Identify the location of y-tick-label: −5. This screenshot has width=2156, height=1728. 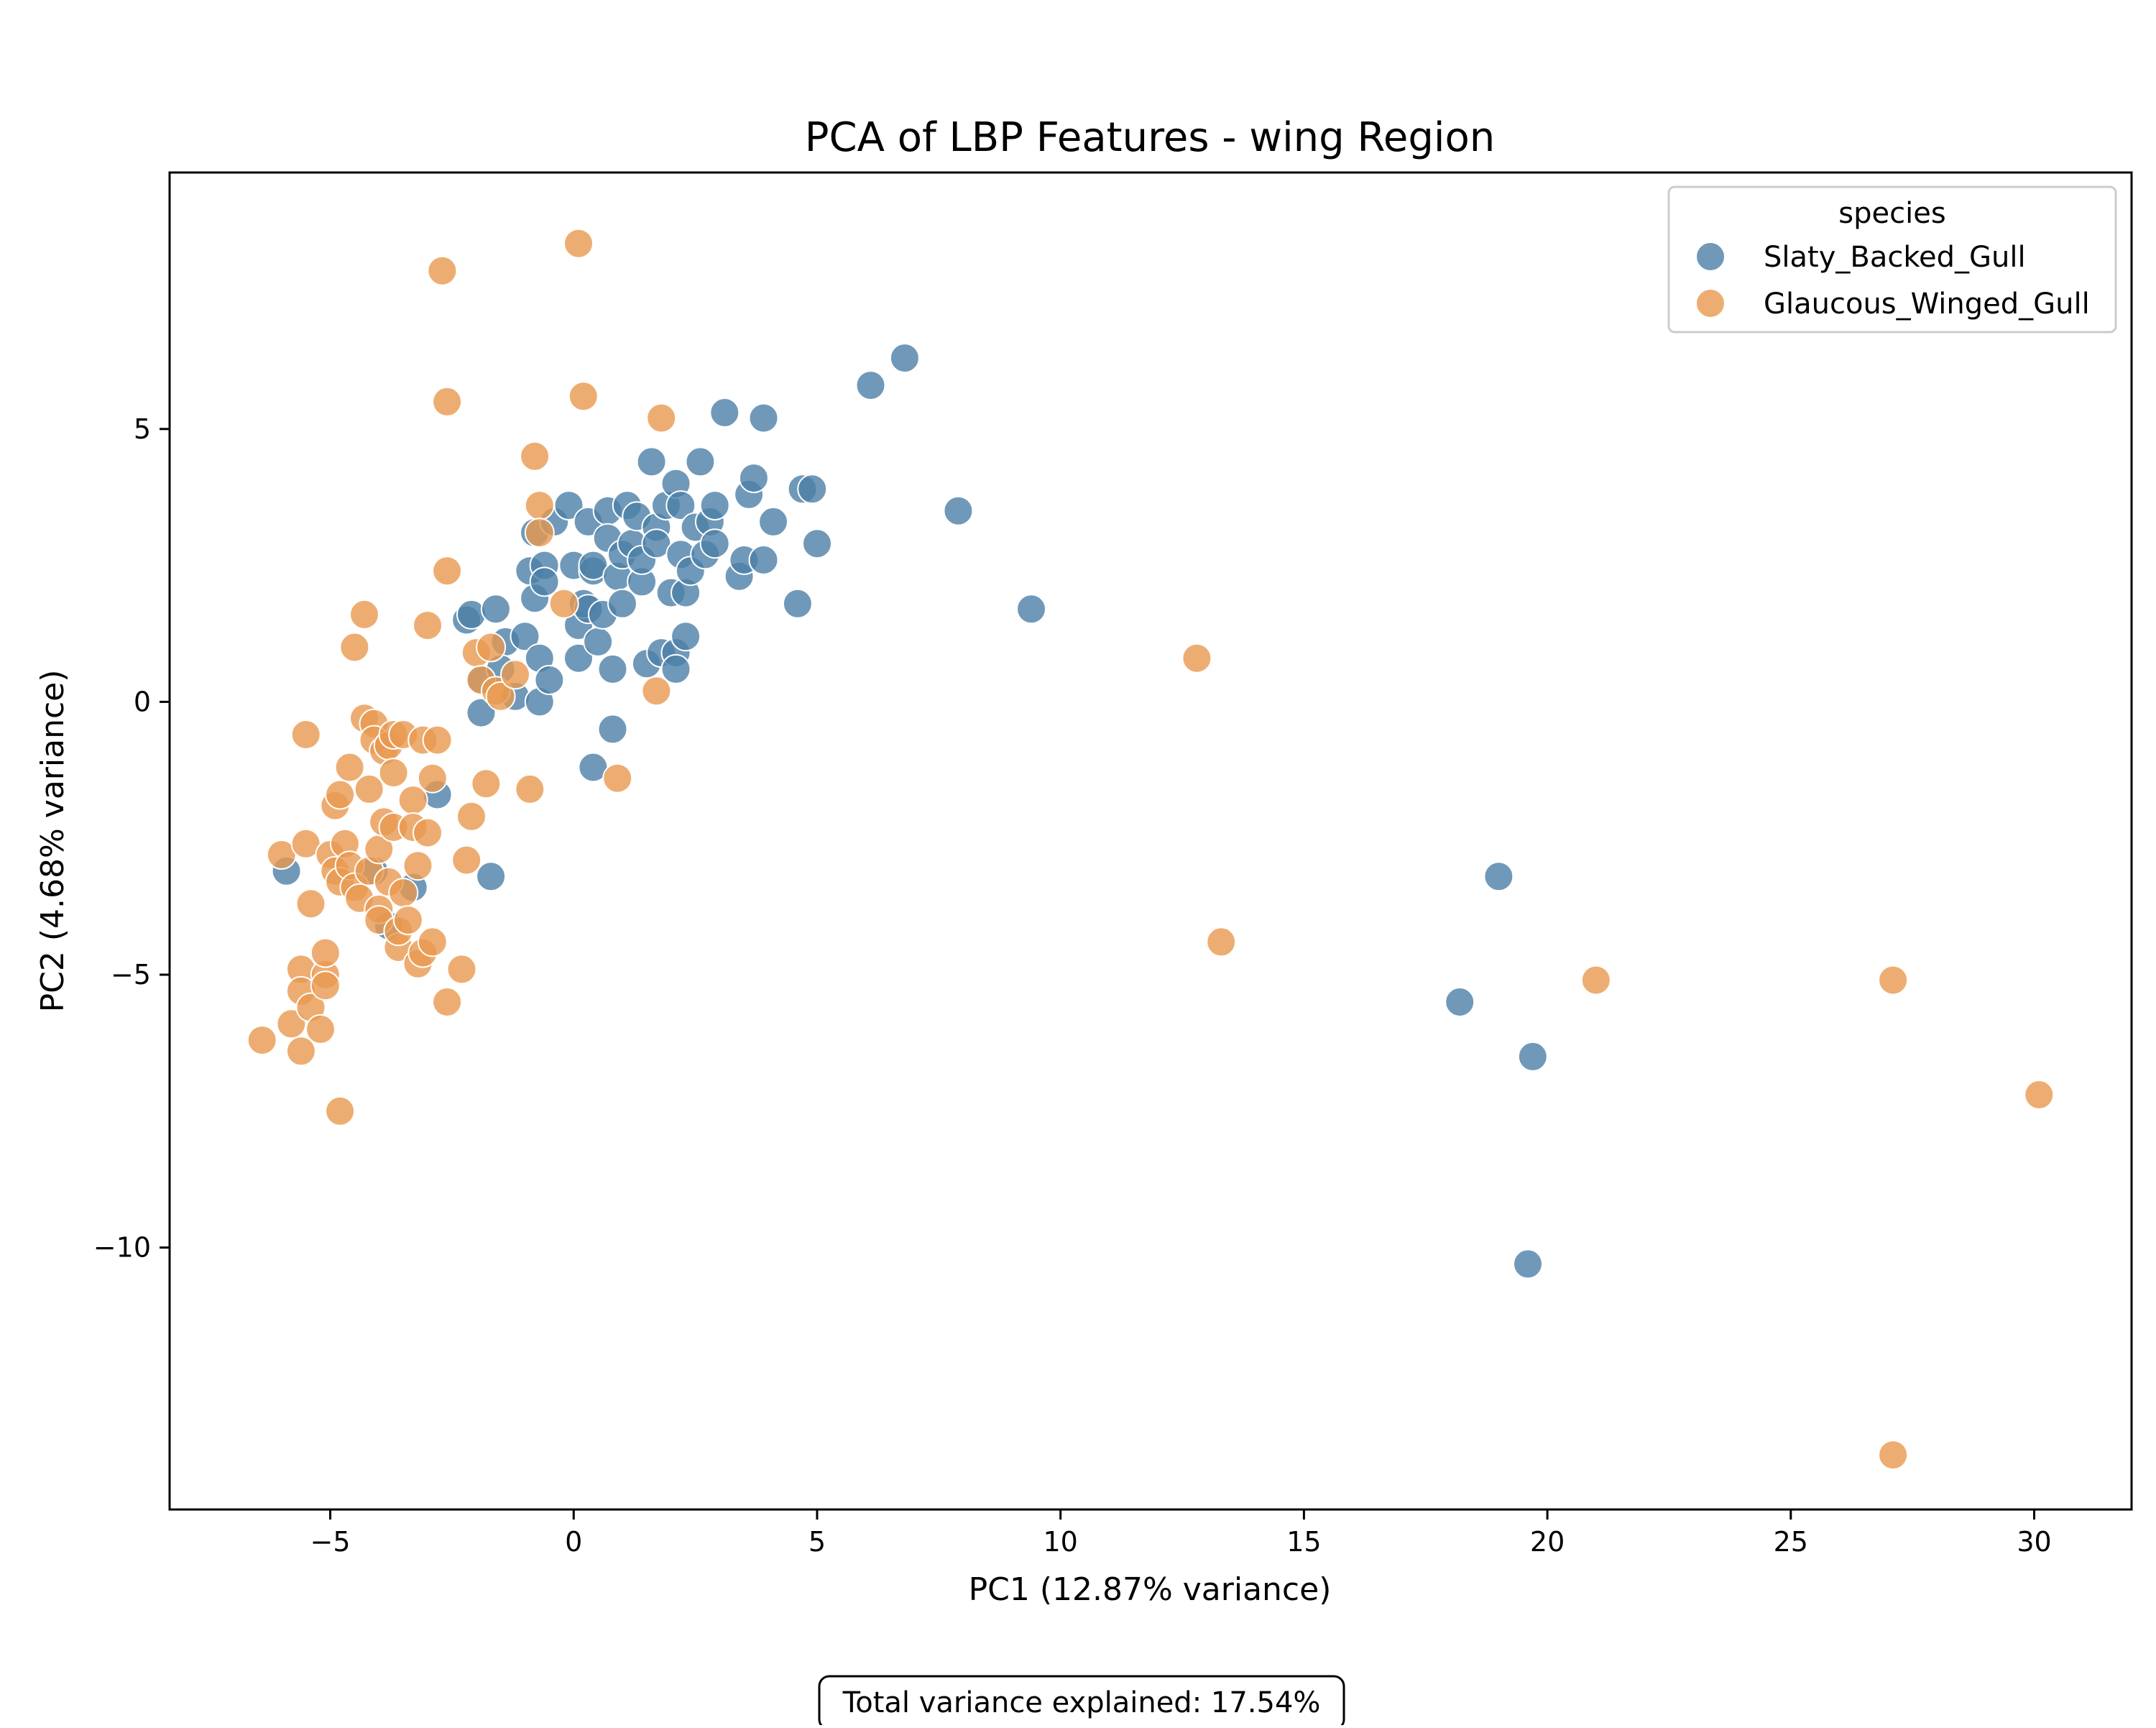
(131, 975).